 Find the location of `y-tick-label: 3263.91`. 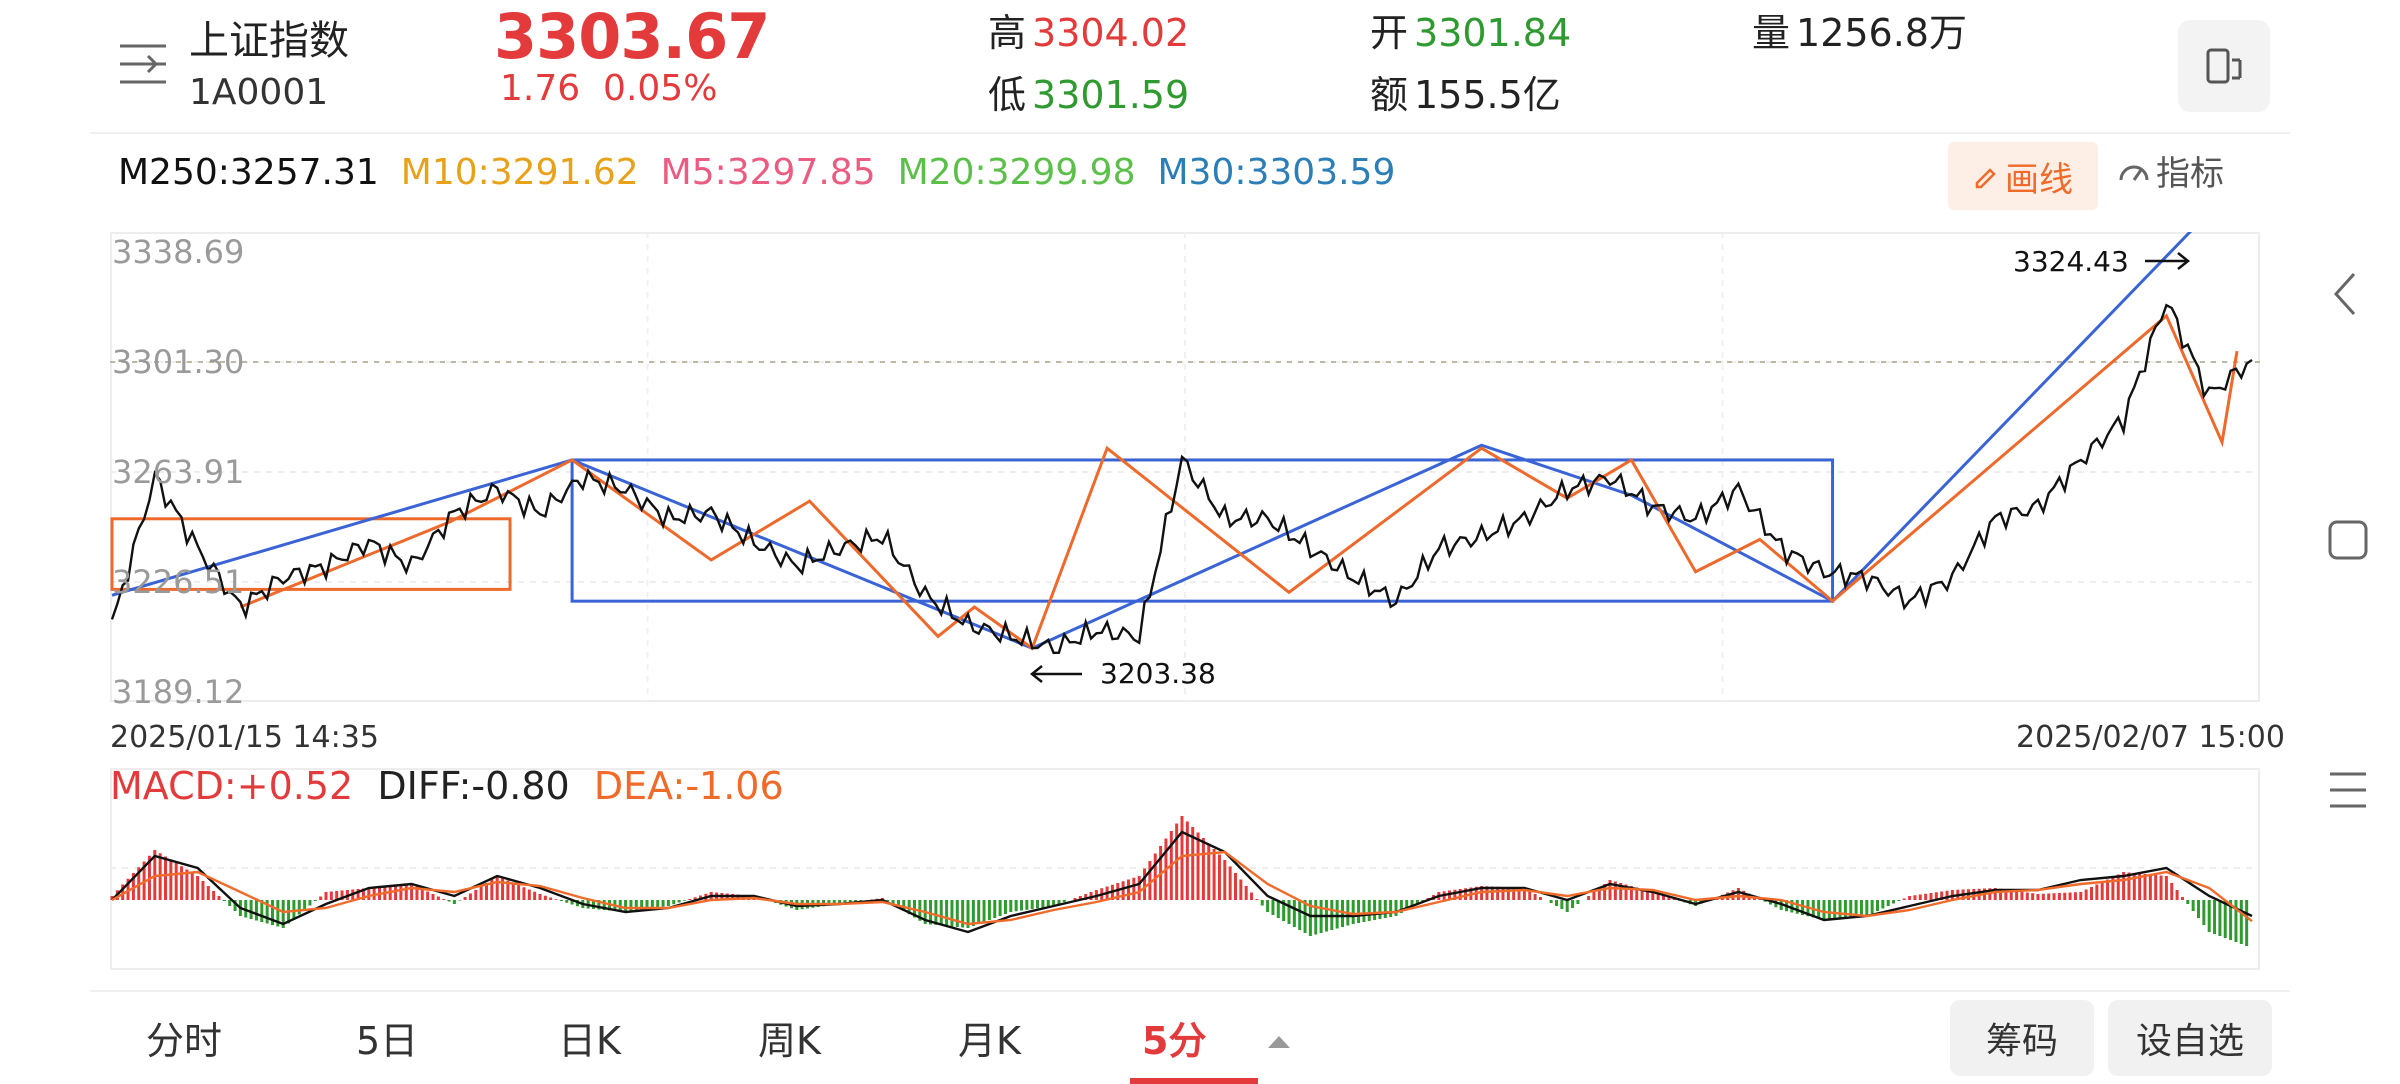

y-tick-label: 3263.91 is located at coordinates (178, 472).